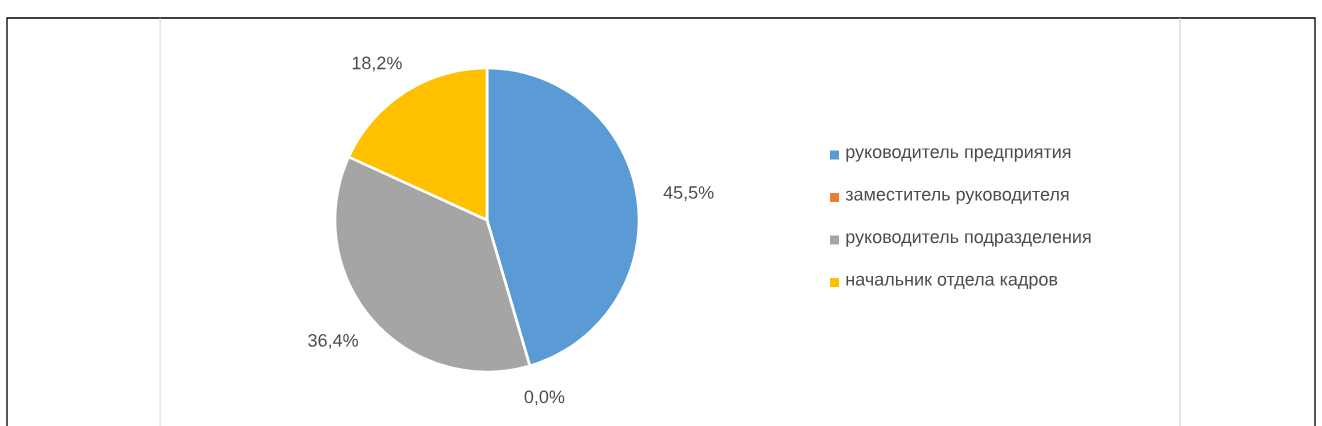 Image resolution: width=1322 pixels, height=426 pixels. Describe the element at coordinates (968, 240) in the screenshot. I see `legend-label: руководитель подразделения` at that location.